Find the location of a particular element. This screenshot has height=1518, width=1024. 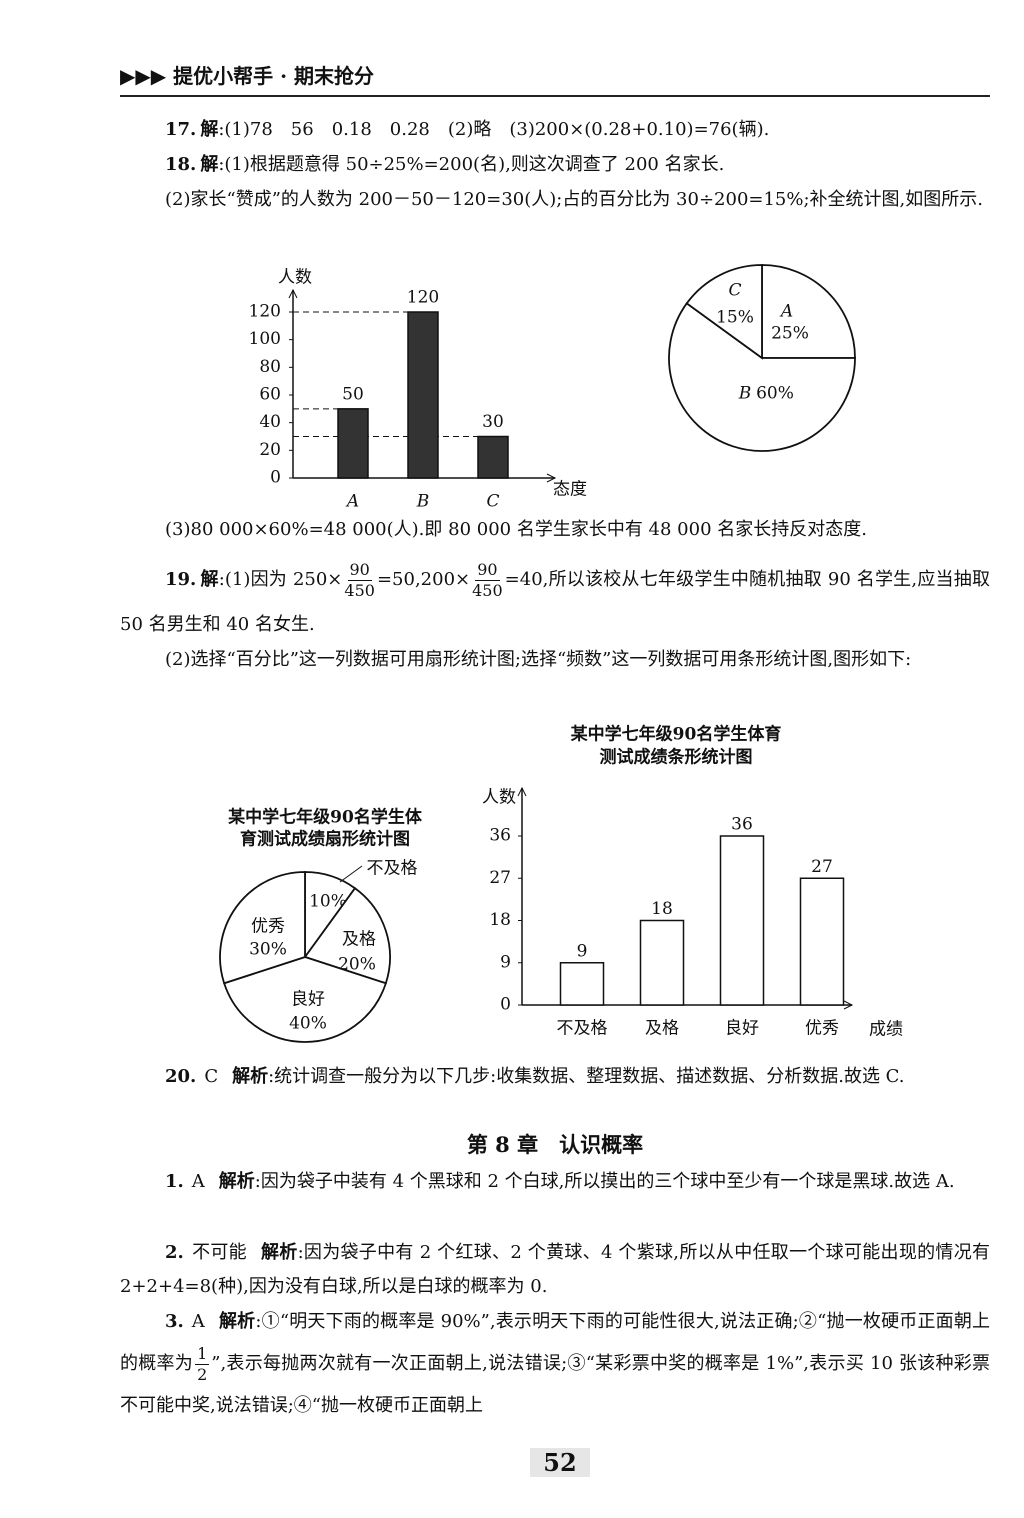

slice-value-label: 10% is located at coordinates (328, 902).